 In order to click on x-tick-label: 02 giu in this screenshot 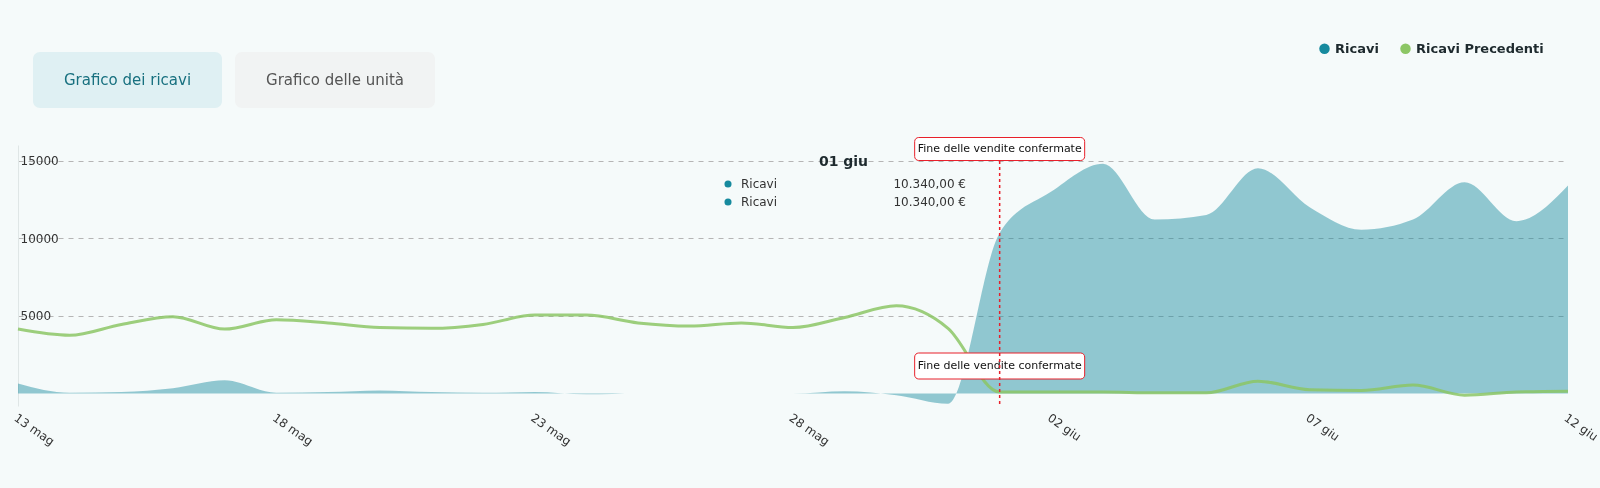, I will do `click(1064, 427)`.